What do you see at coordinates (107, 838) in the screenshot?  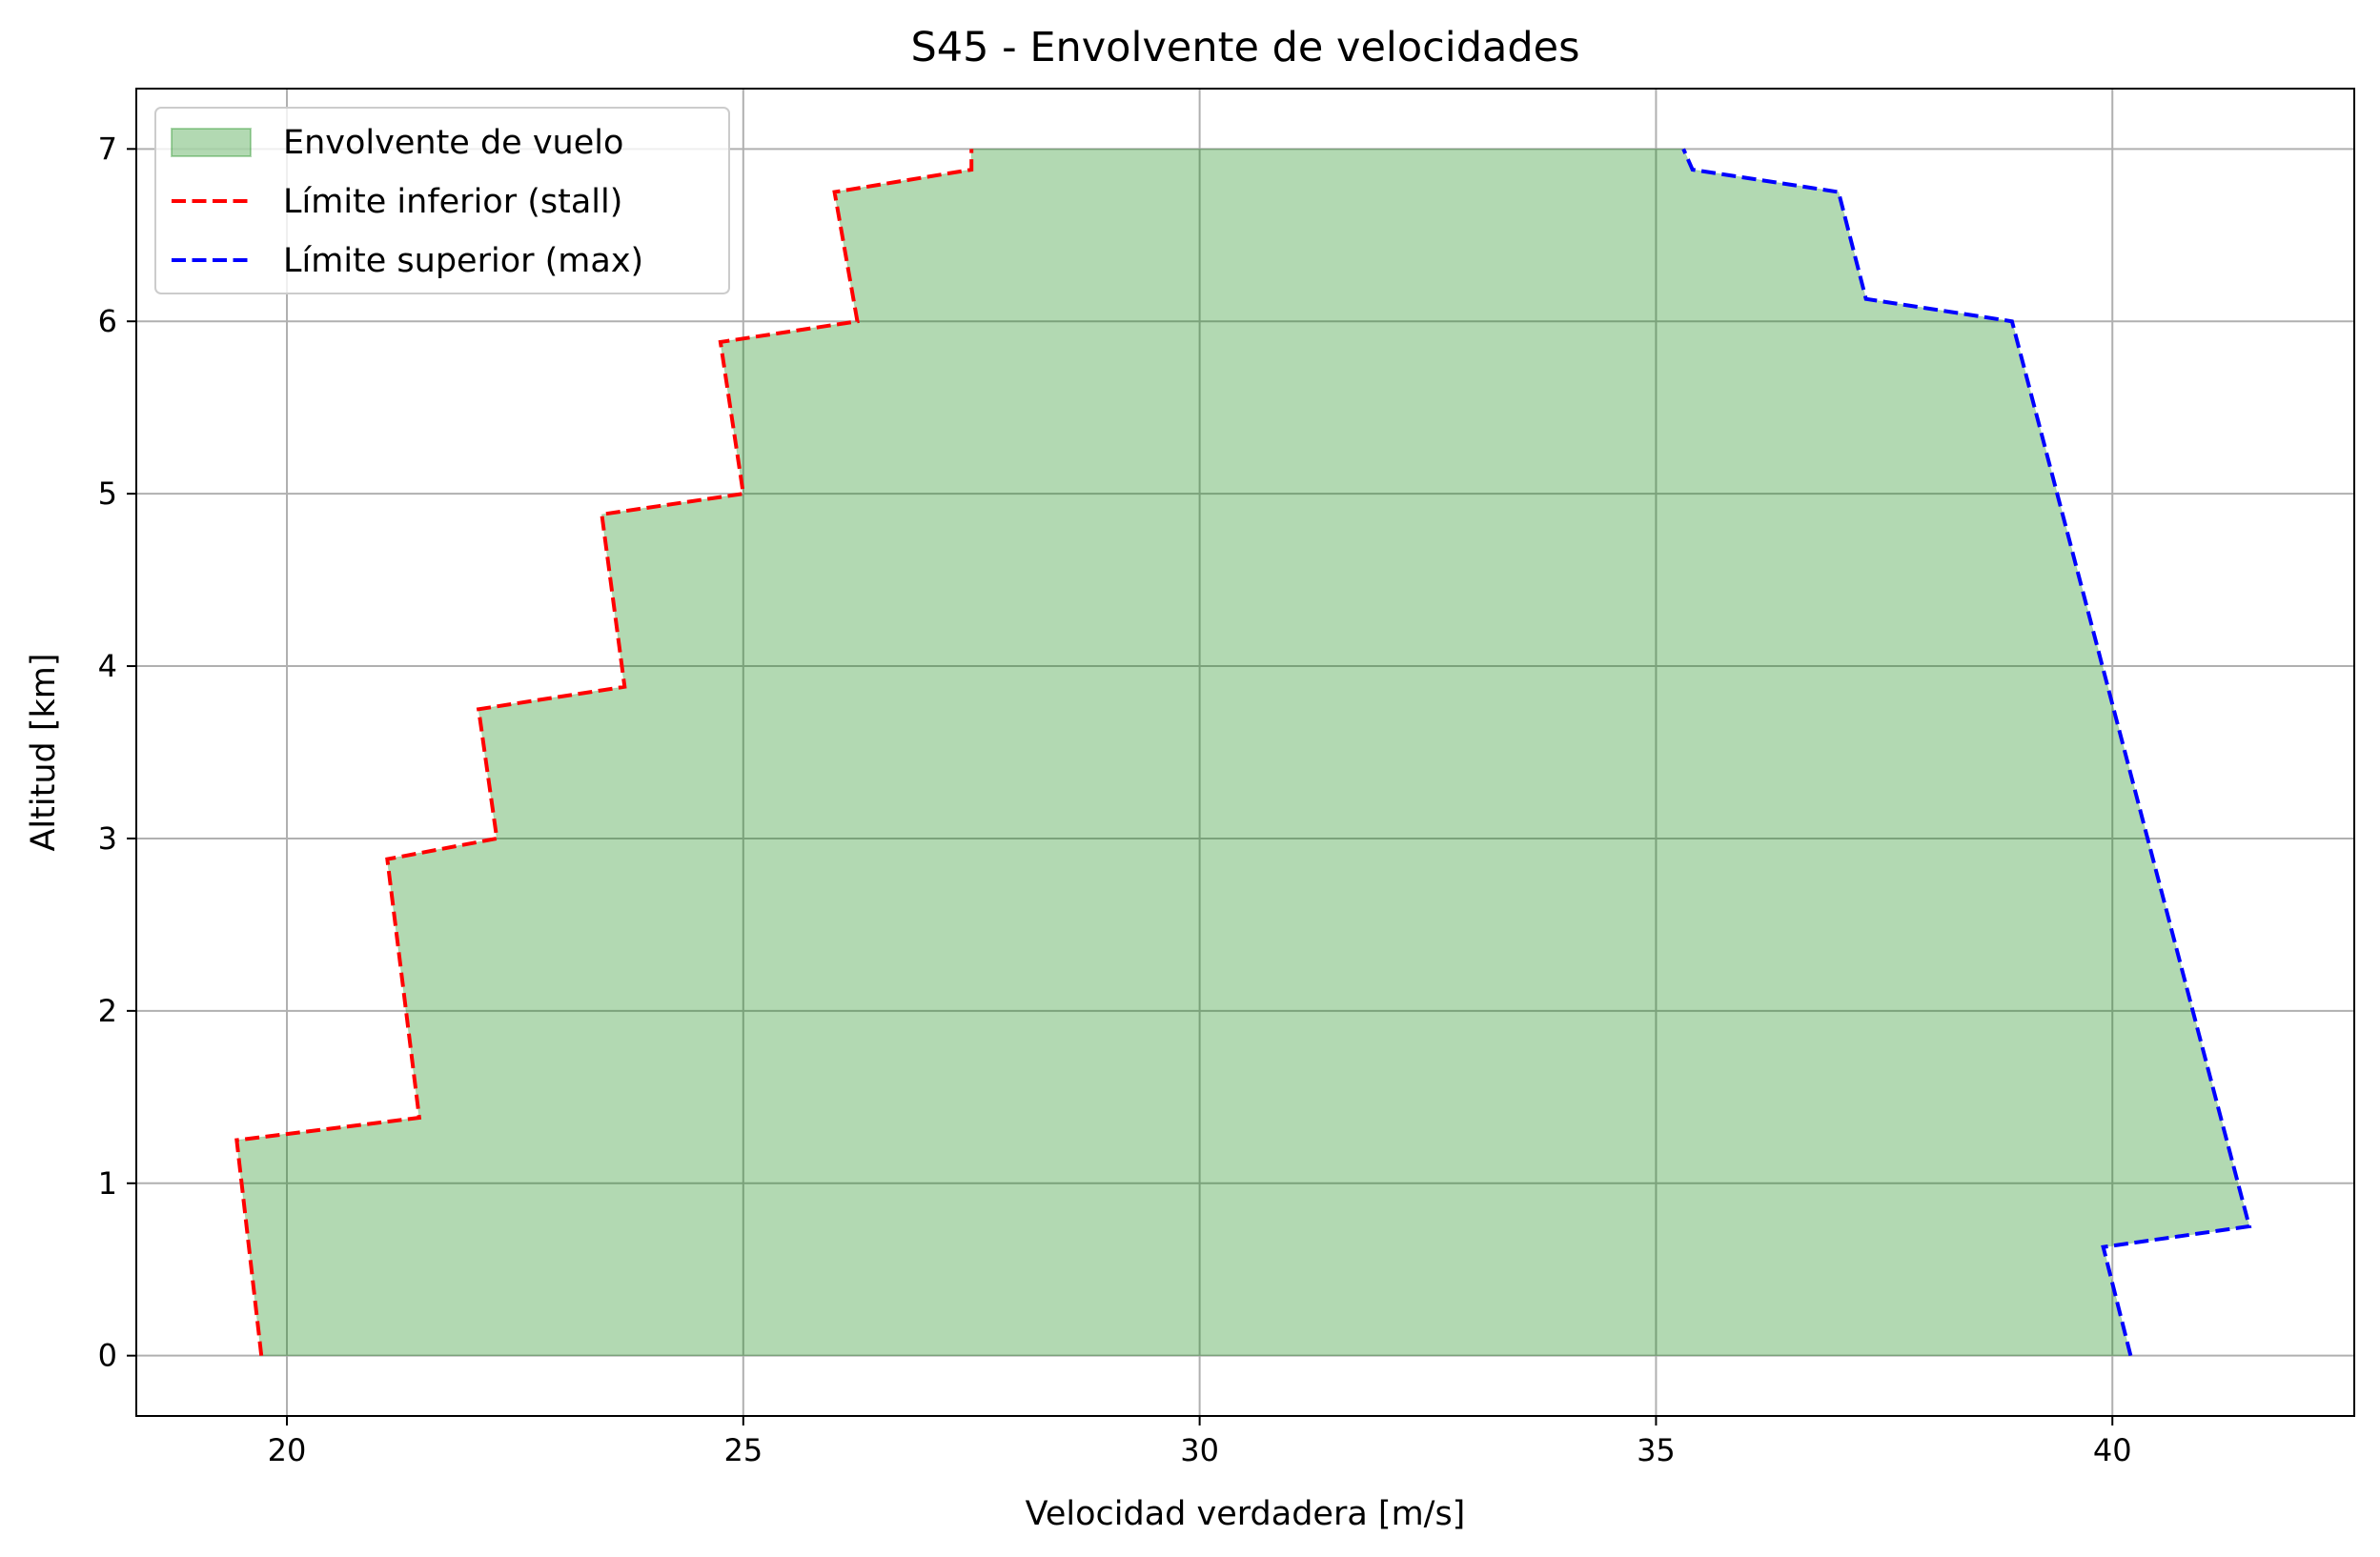 I see `y-tick-label: 3` at bounding box center [107, 838].